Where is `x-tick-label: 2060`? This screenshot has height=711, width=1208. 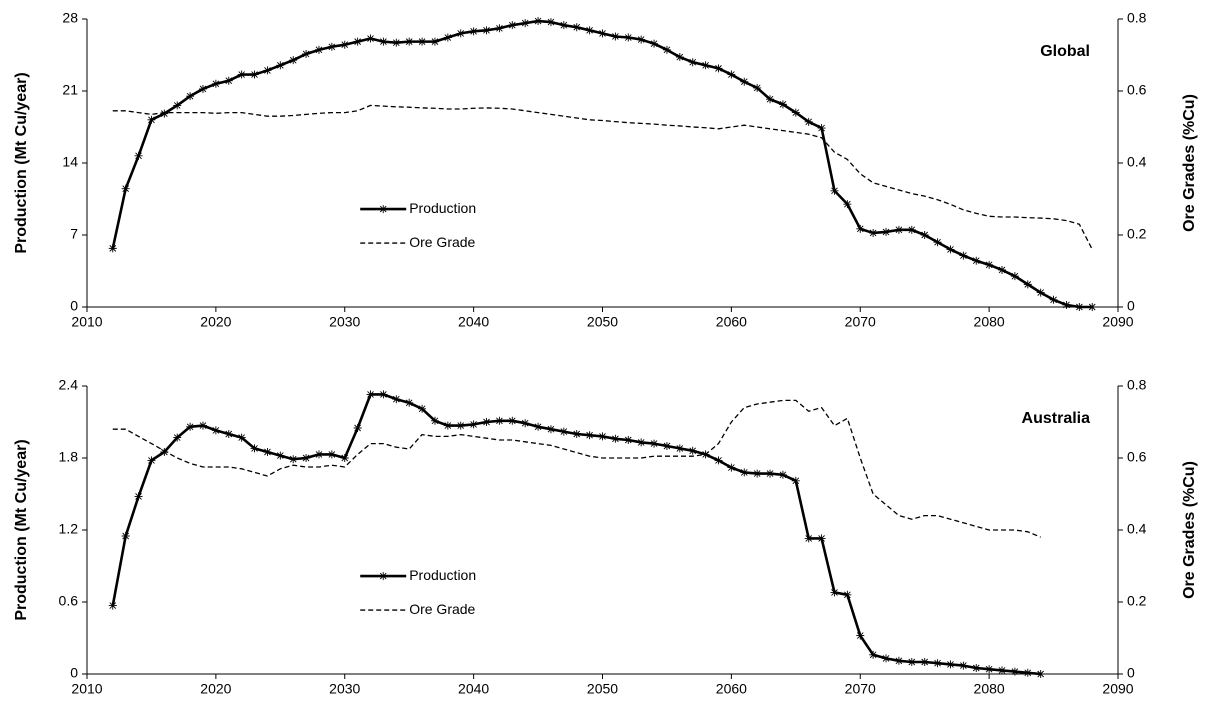
x-tick-label: 2060 is located at coordinates (731, 322).